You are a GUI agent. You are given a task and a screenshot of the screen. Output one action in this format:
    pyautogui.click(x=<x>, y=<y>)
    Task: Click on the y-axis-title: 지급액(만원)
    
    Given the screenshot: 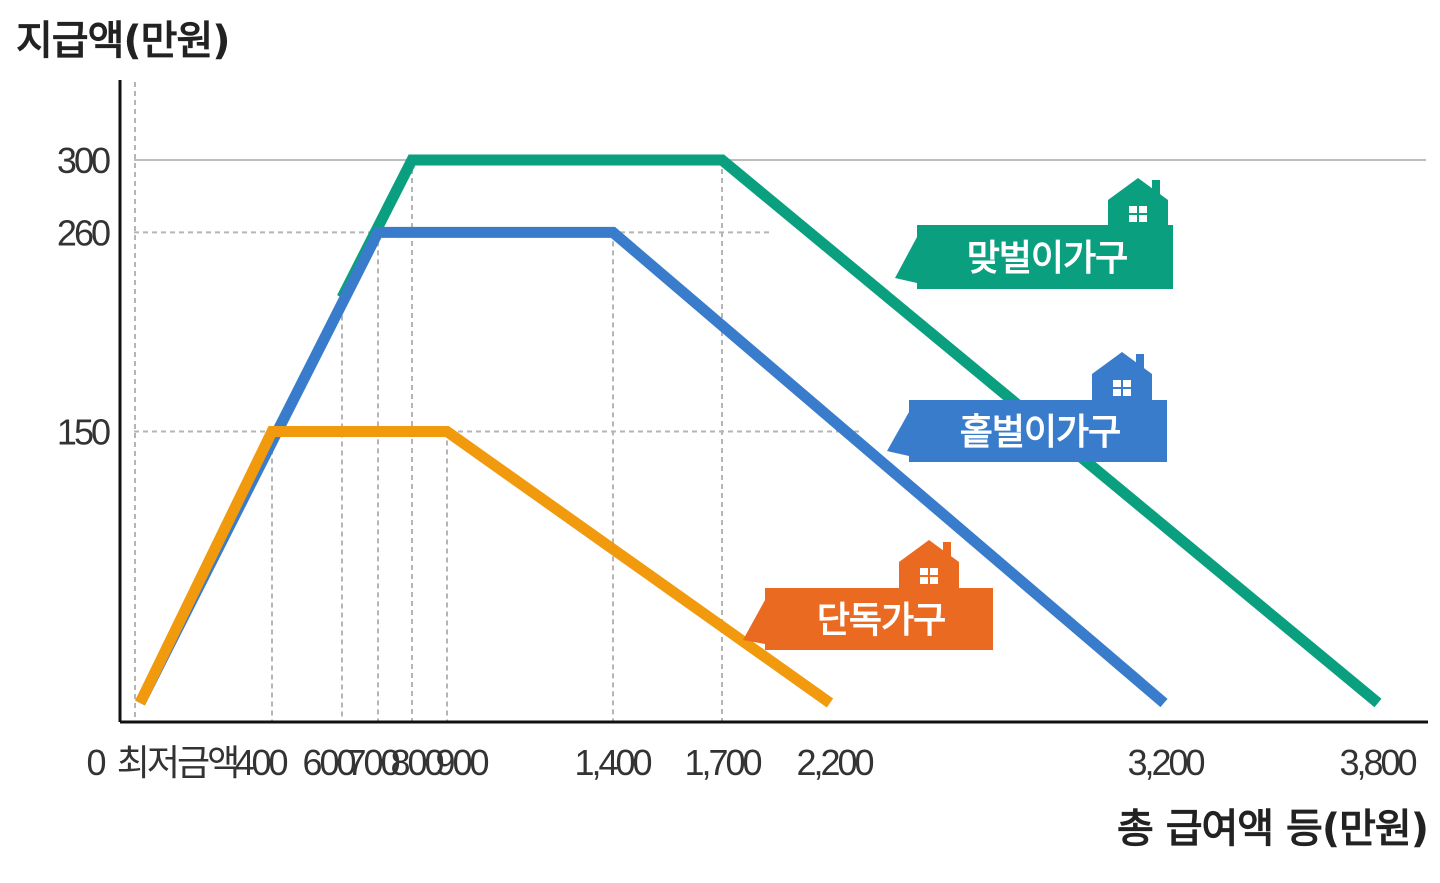 What is the action you would take?
    pyautogui.click(x=123, y=41)
    